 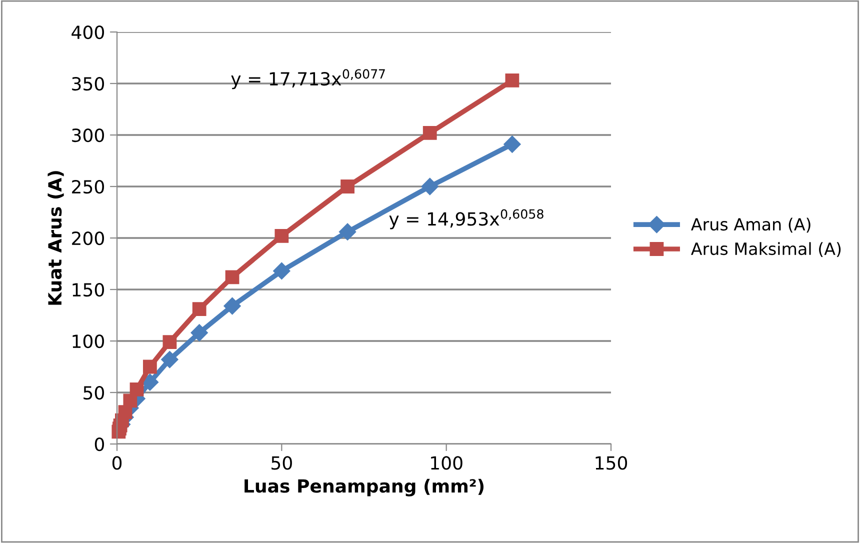 What do you see at coordinates (364, 487) in the screenshot?
I see `x-axis-title: Luas Penampang (mm²)` at bounding box center [364, 487].